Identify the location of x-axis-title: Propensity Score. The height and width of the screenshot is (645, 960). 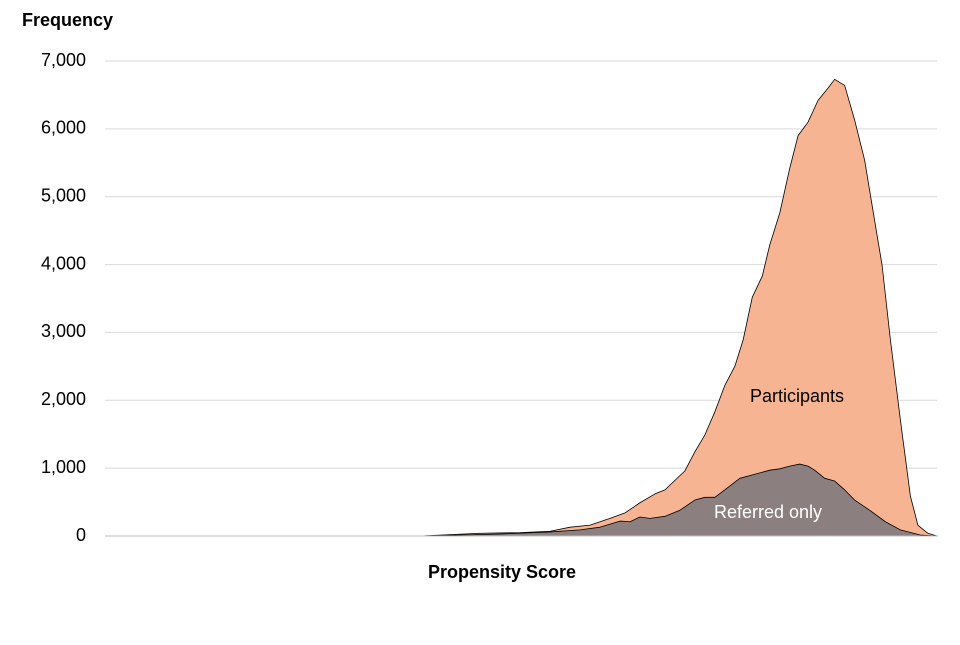
(502, 572).